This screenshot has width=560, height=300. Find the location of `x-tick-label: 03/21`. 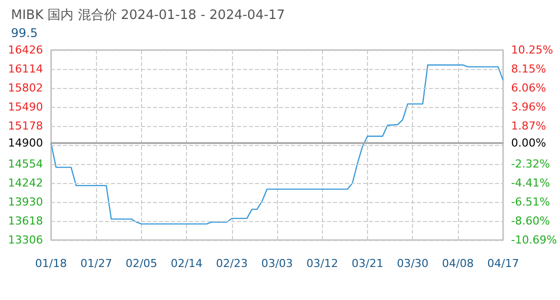

x-tick-label: 03/21 is located at coordinates (368, 263).